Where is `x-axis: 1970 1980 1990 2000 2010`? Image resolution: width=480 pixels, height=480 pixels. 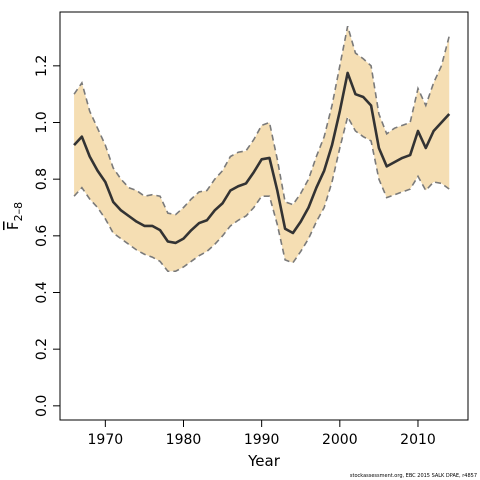 x-axis: 1970 1980 1990 2000 2010 is located at coordinates (262, 434).